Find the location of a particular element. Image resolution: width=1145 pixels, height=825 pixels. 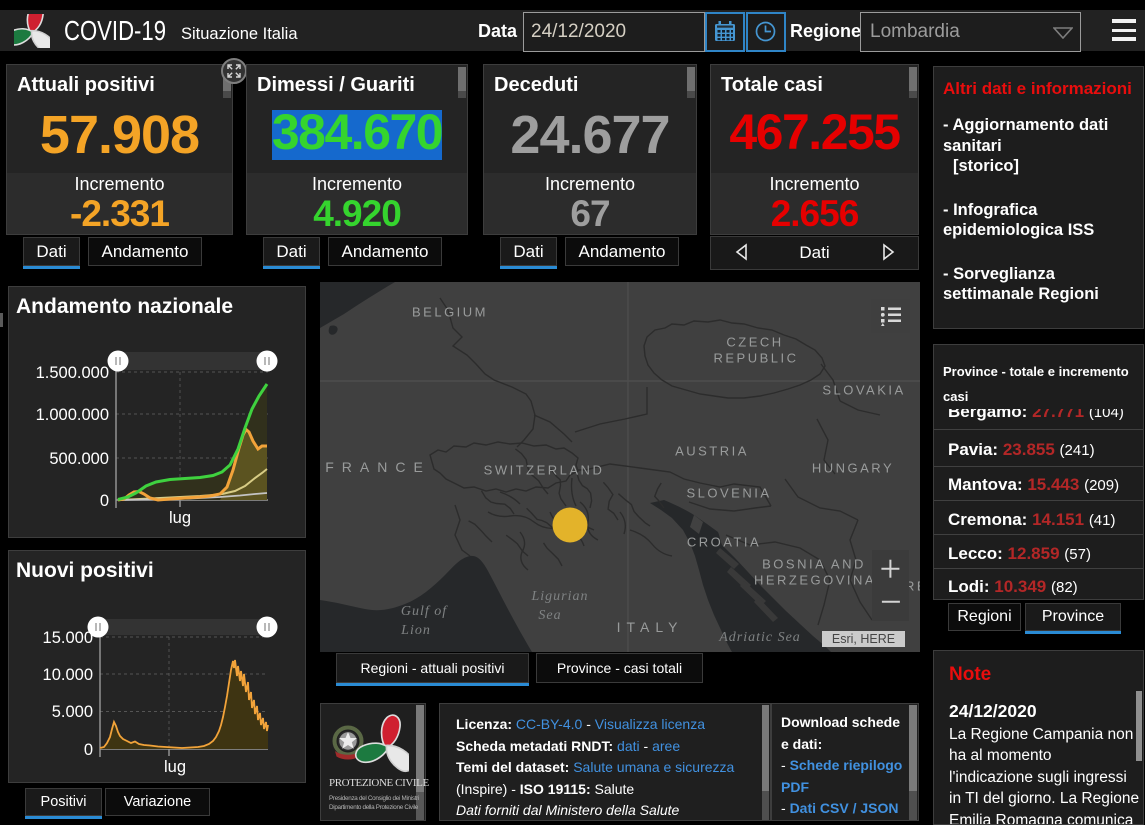

svg-text: 1.500.000 is located at coordinates (72, 373).